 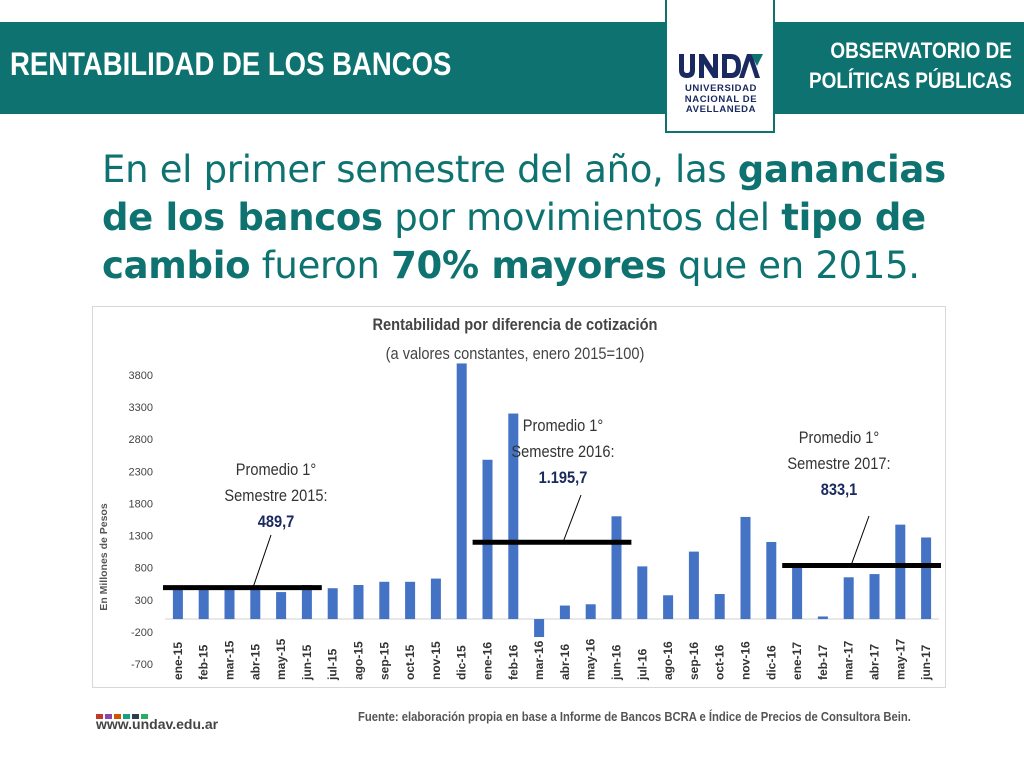 What do you see at coordinates (910, 80) in the screenshot?
I see `observatorio-line2: POLÍTICAS PÚBLICAS` at bounding box center [910, 80].